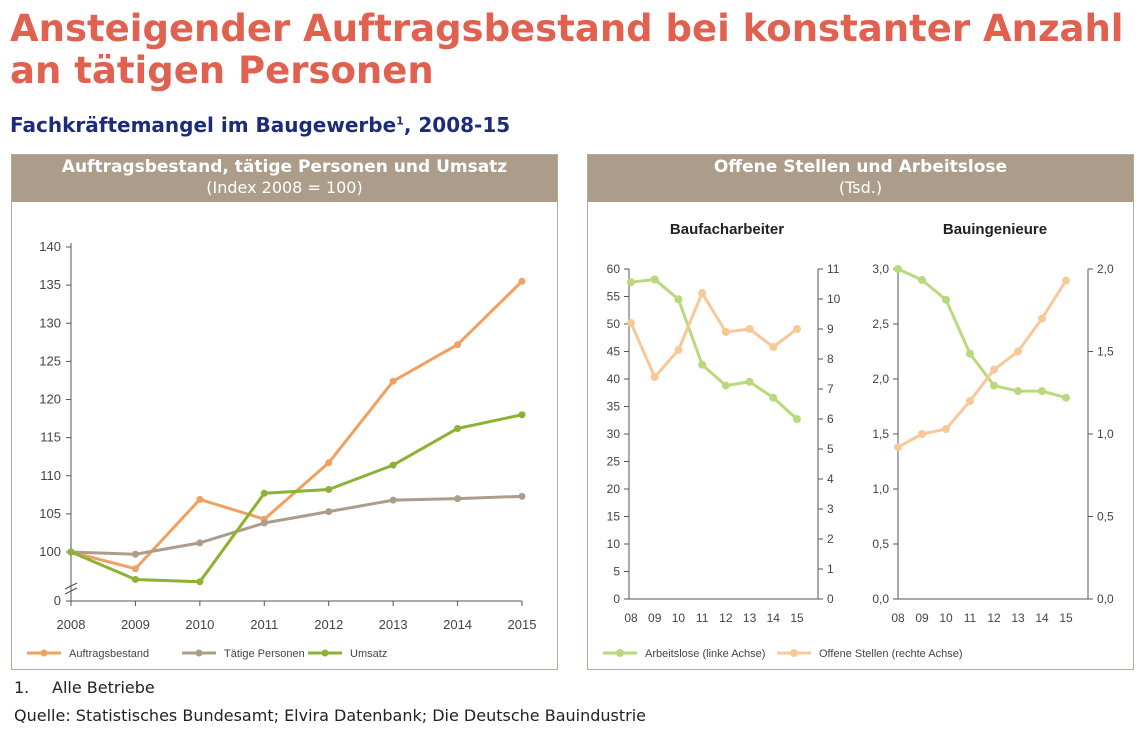  What do you see at coordinates (1105, 269) in the screenshot?
I see `right-y-tick-label: 2,0` at bounding box center [1105, 269].